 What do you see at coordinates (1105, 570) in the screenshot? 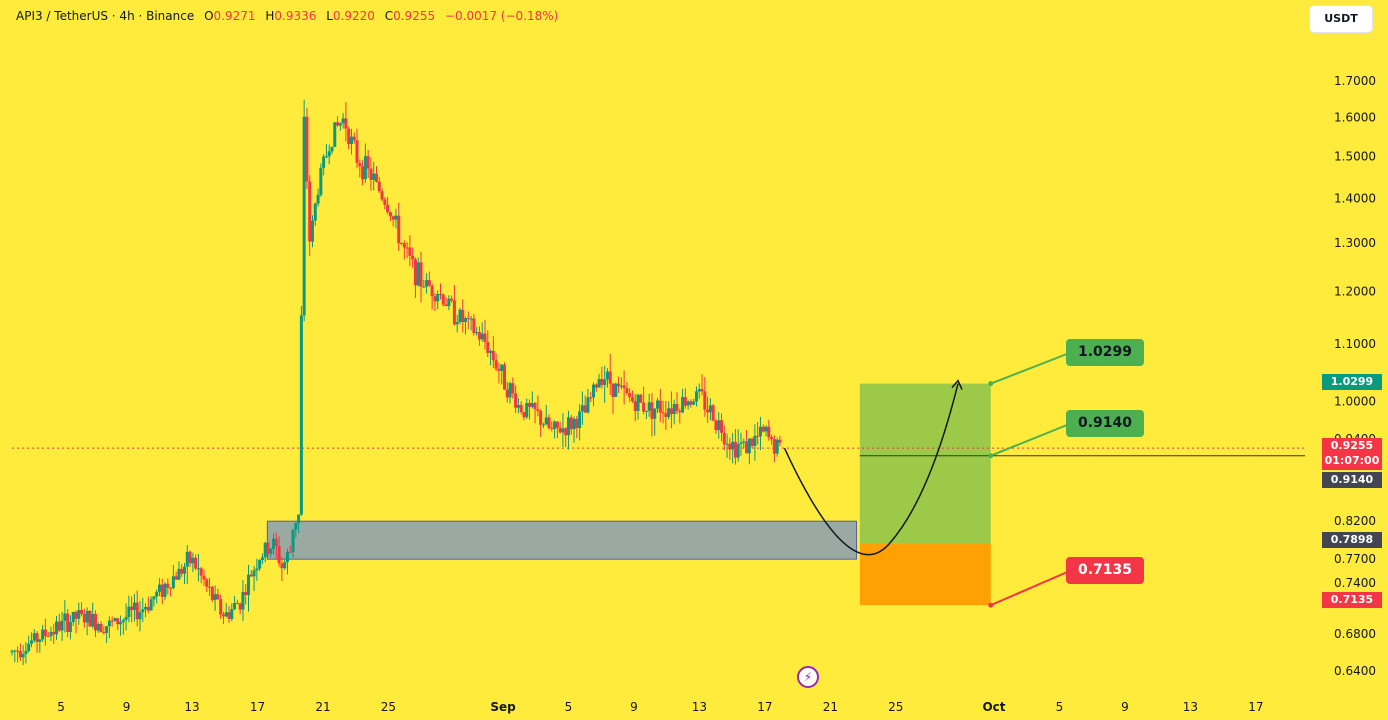
I see `stop-tag: 0.7135` at bounding box center [1105, 570].